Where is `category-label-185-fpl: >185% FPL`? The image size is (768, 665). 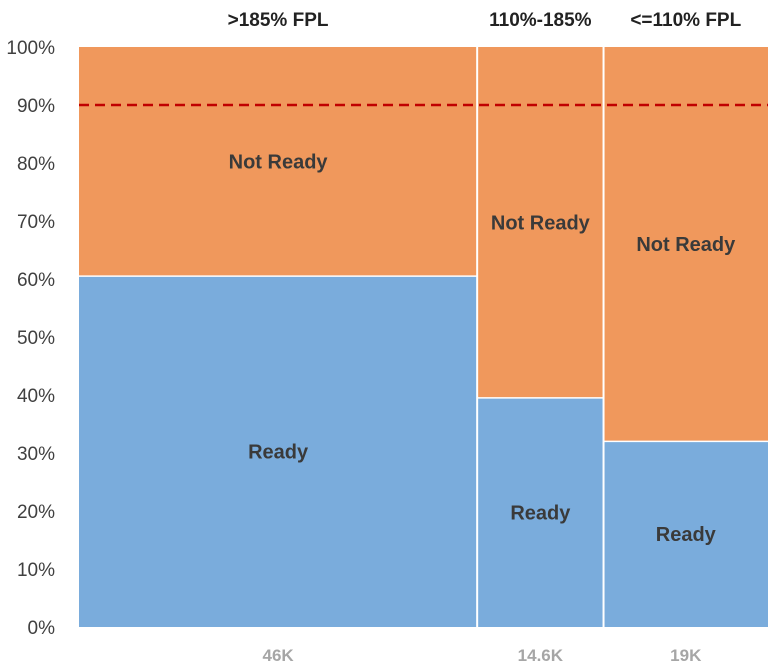 category-label-185-fpl: >185% FPL is located at coordinates (278, 20).